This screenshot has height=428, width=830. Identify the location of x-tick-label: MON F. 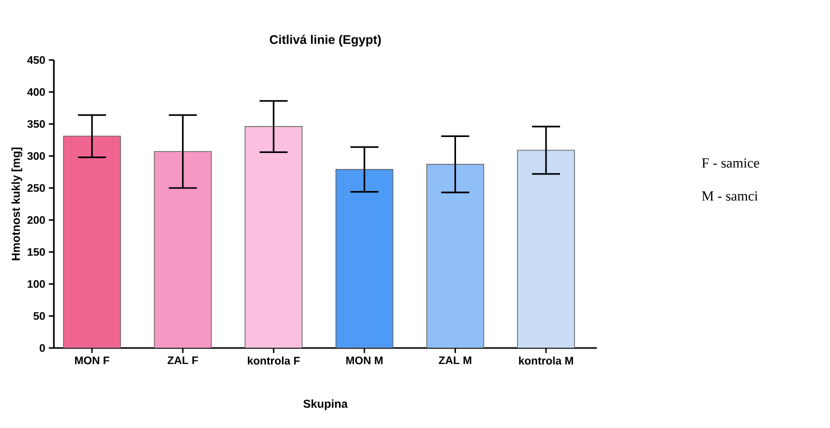
(92, 360).